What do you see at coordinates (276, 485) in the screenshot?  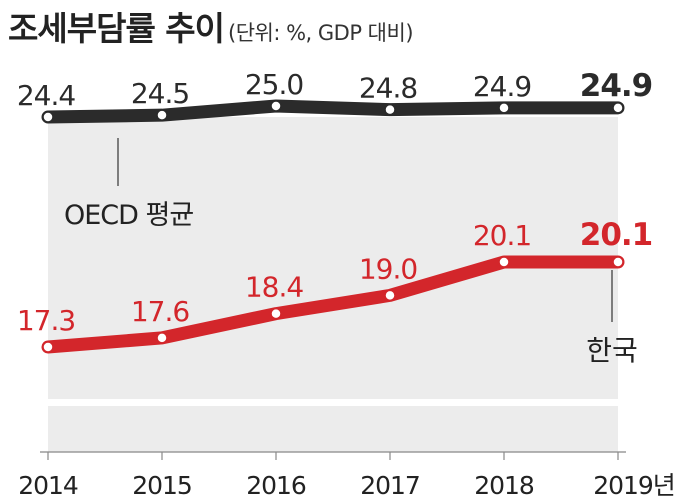 I see `x-tick-label-2016: 2016` at bounding box center [276, 485].